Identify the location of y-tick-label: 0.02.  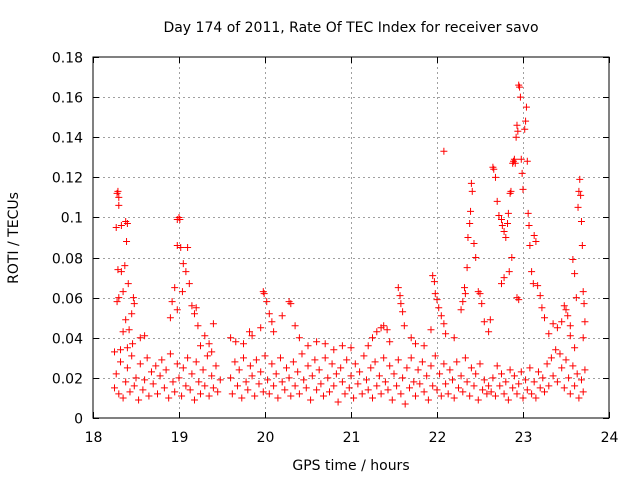
(67, 380).